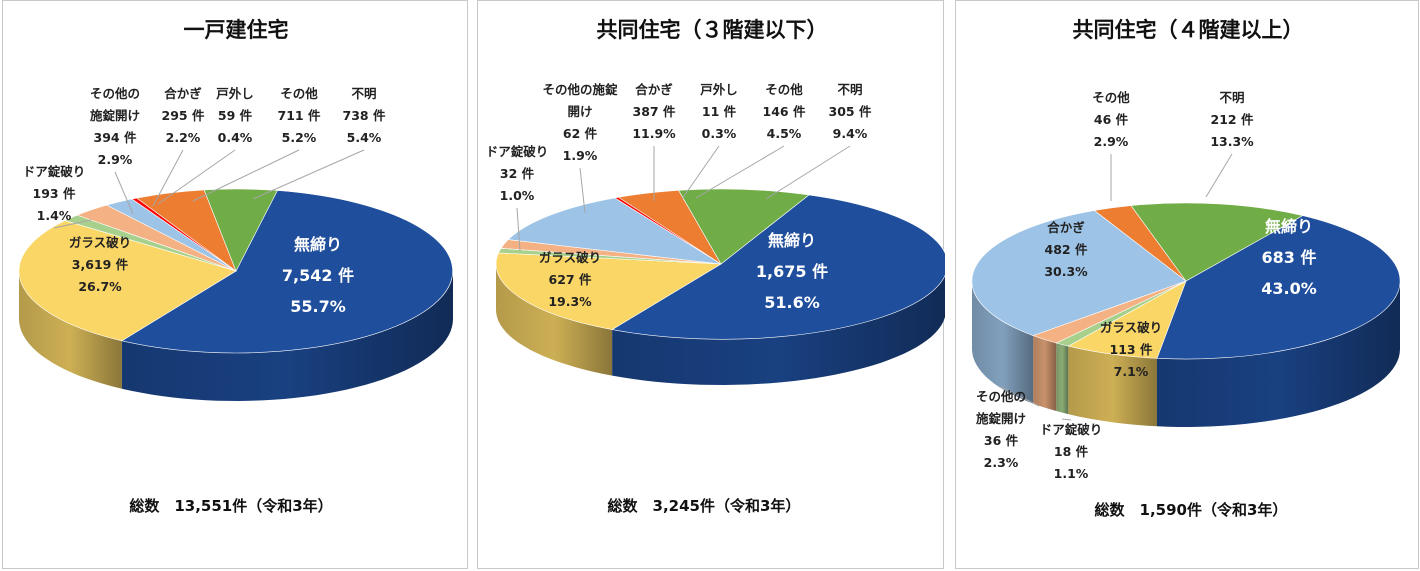 The height and width of the screenshot is (571, 1420). Describe the element at coordinates (580, 89) in the screenshot. I see `slice-name: その他の施錠` at that location.